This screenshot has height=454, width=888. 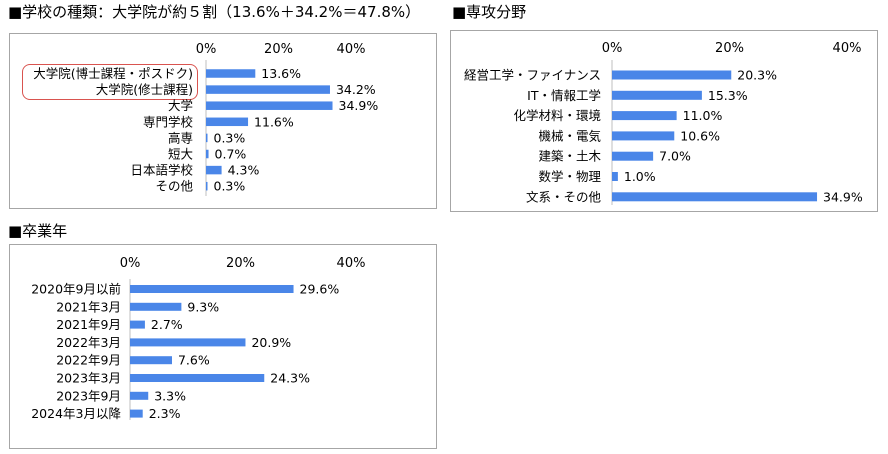 I want to click on school-category-label: 高専, so click(x=180, y=137).